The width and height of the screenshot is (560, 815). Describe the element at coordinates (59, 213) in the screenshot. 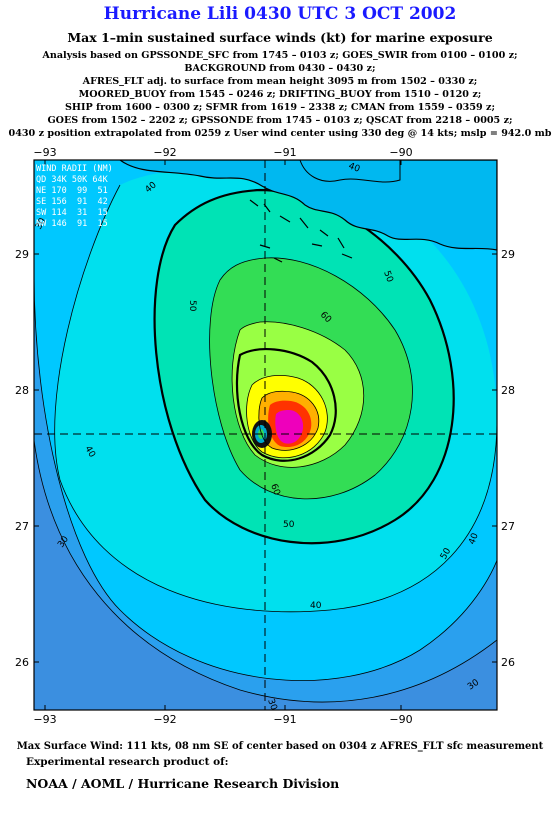

I see `radii-cell: 114` at that location.